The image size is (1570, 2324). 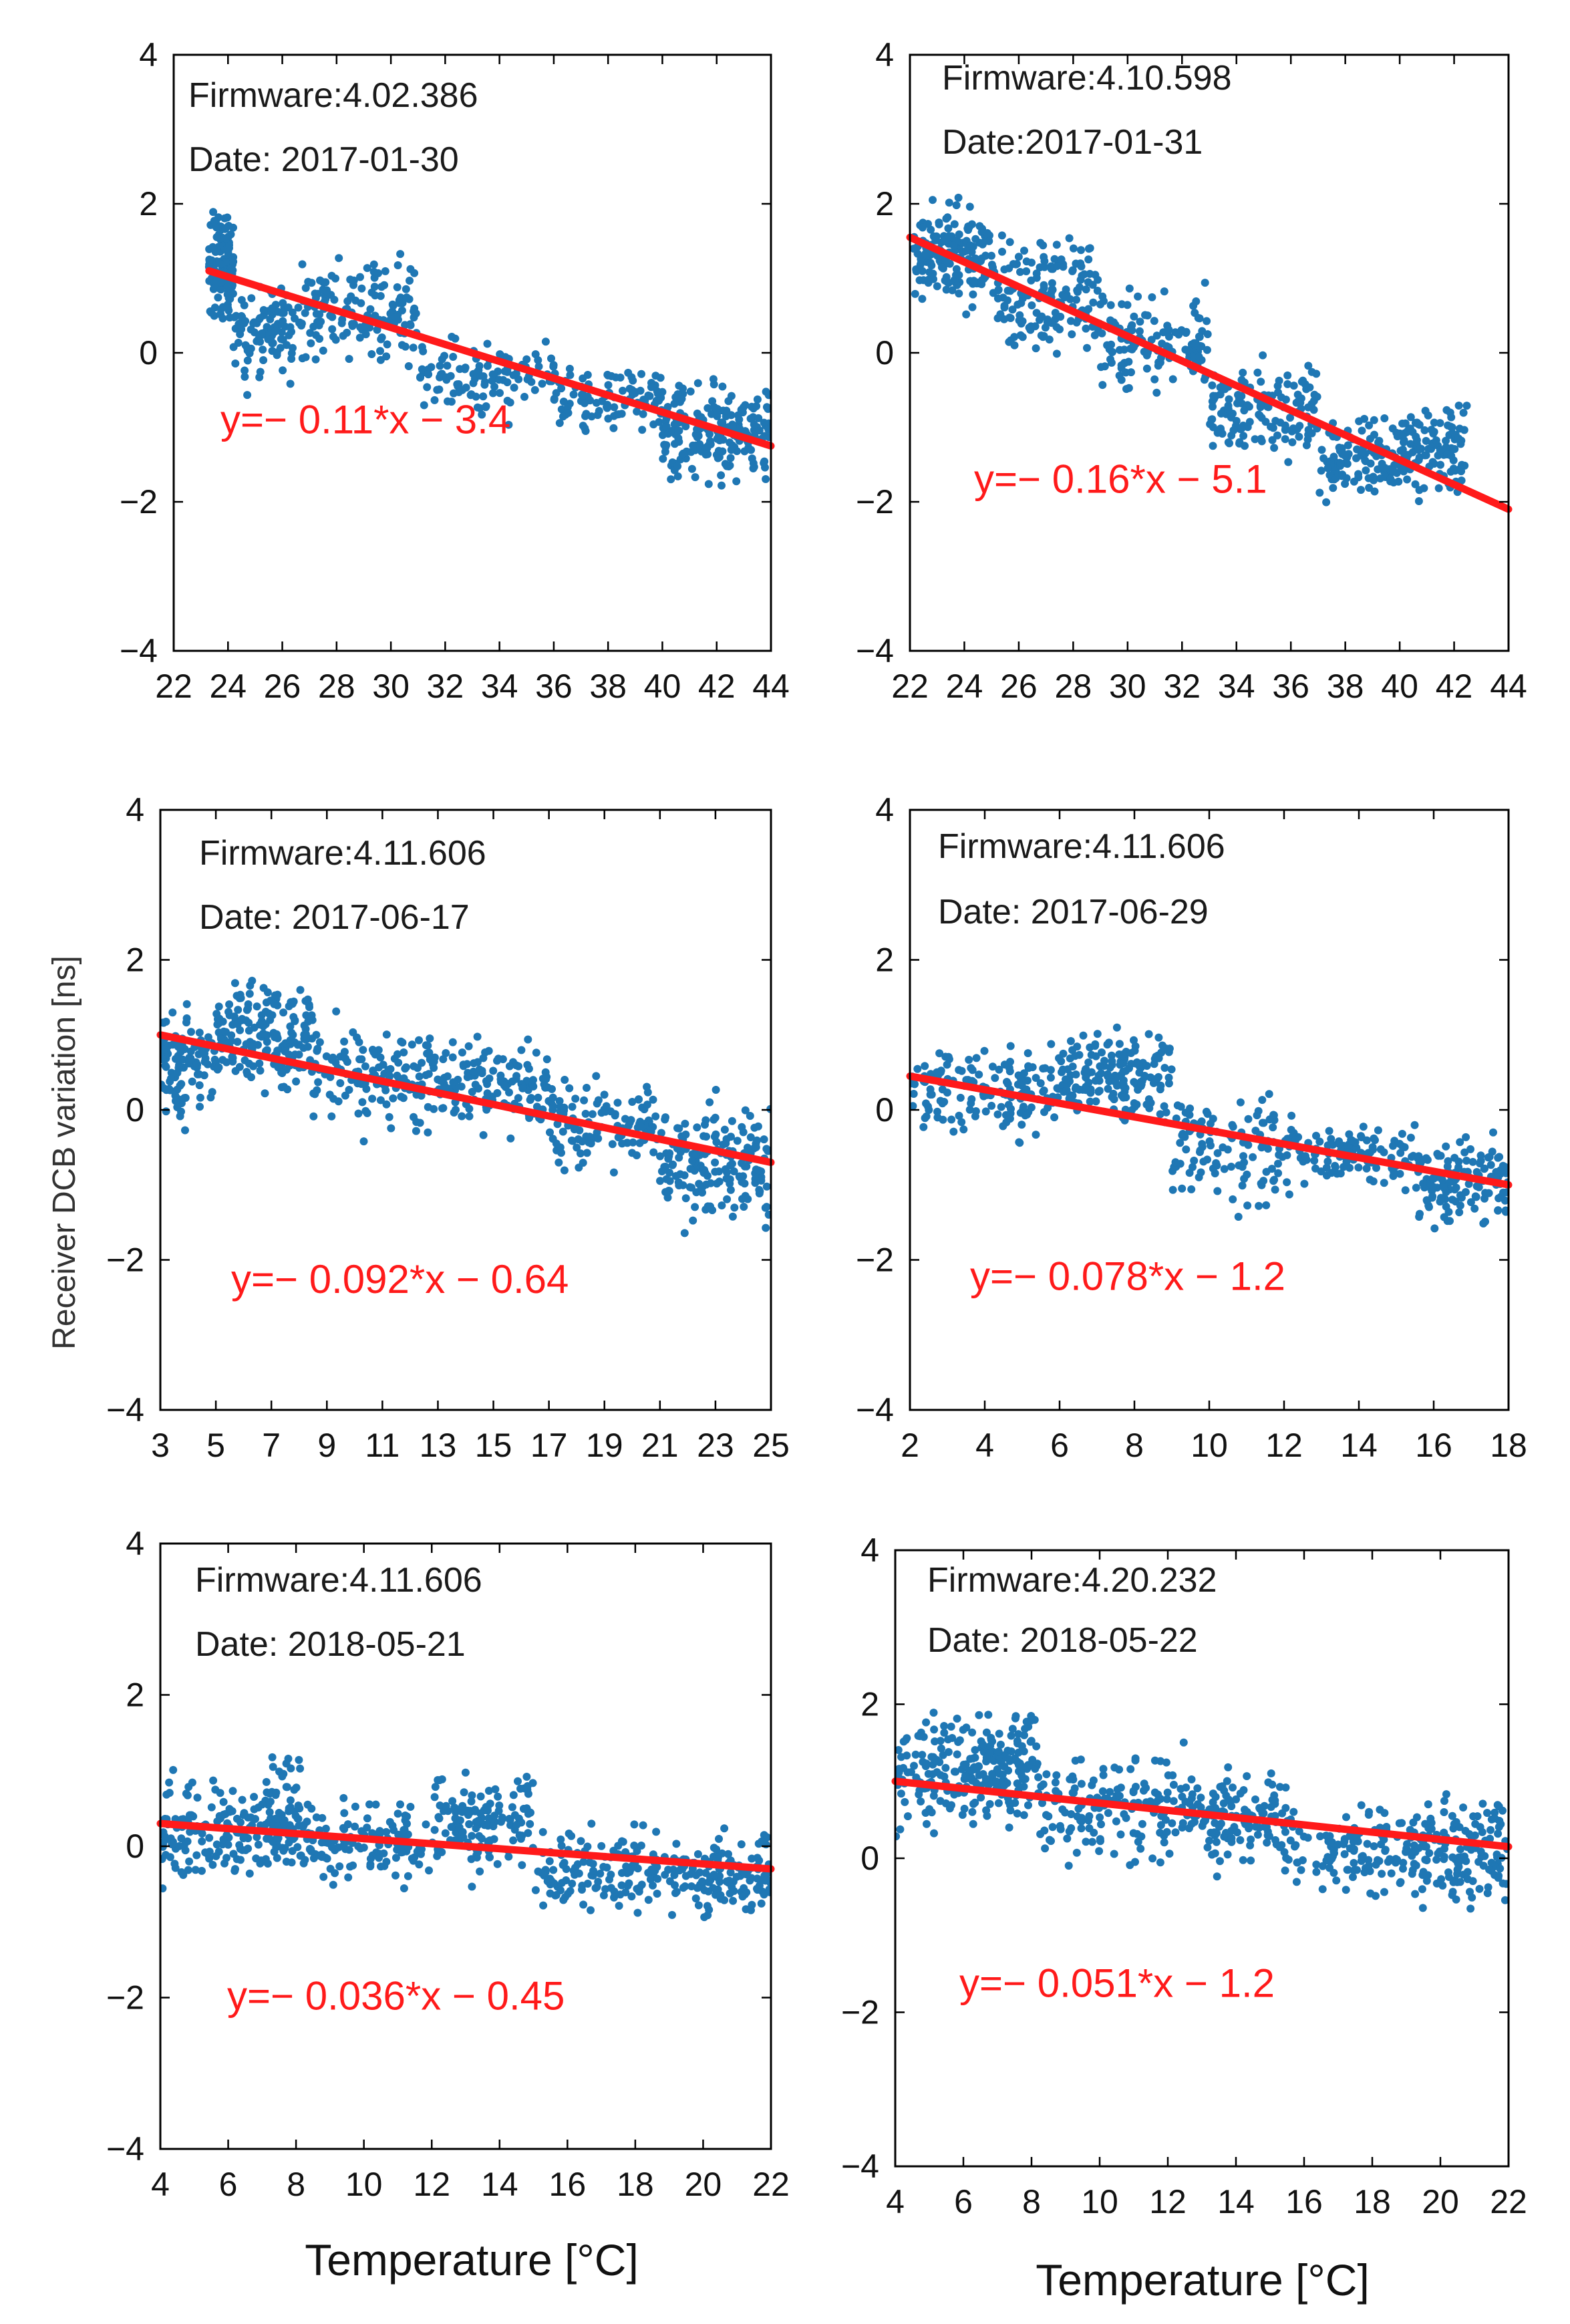 I want to click on x-tick-label: 17, so click(x=549, y=1445).